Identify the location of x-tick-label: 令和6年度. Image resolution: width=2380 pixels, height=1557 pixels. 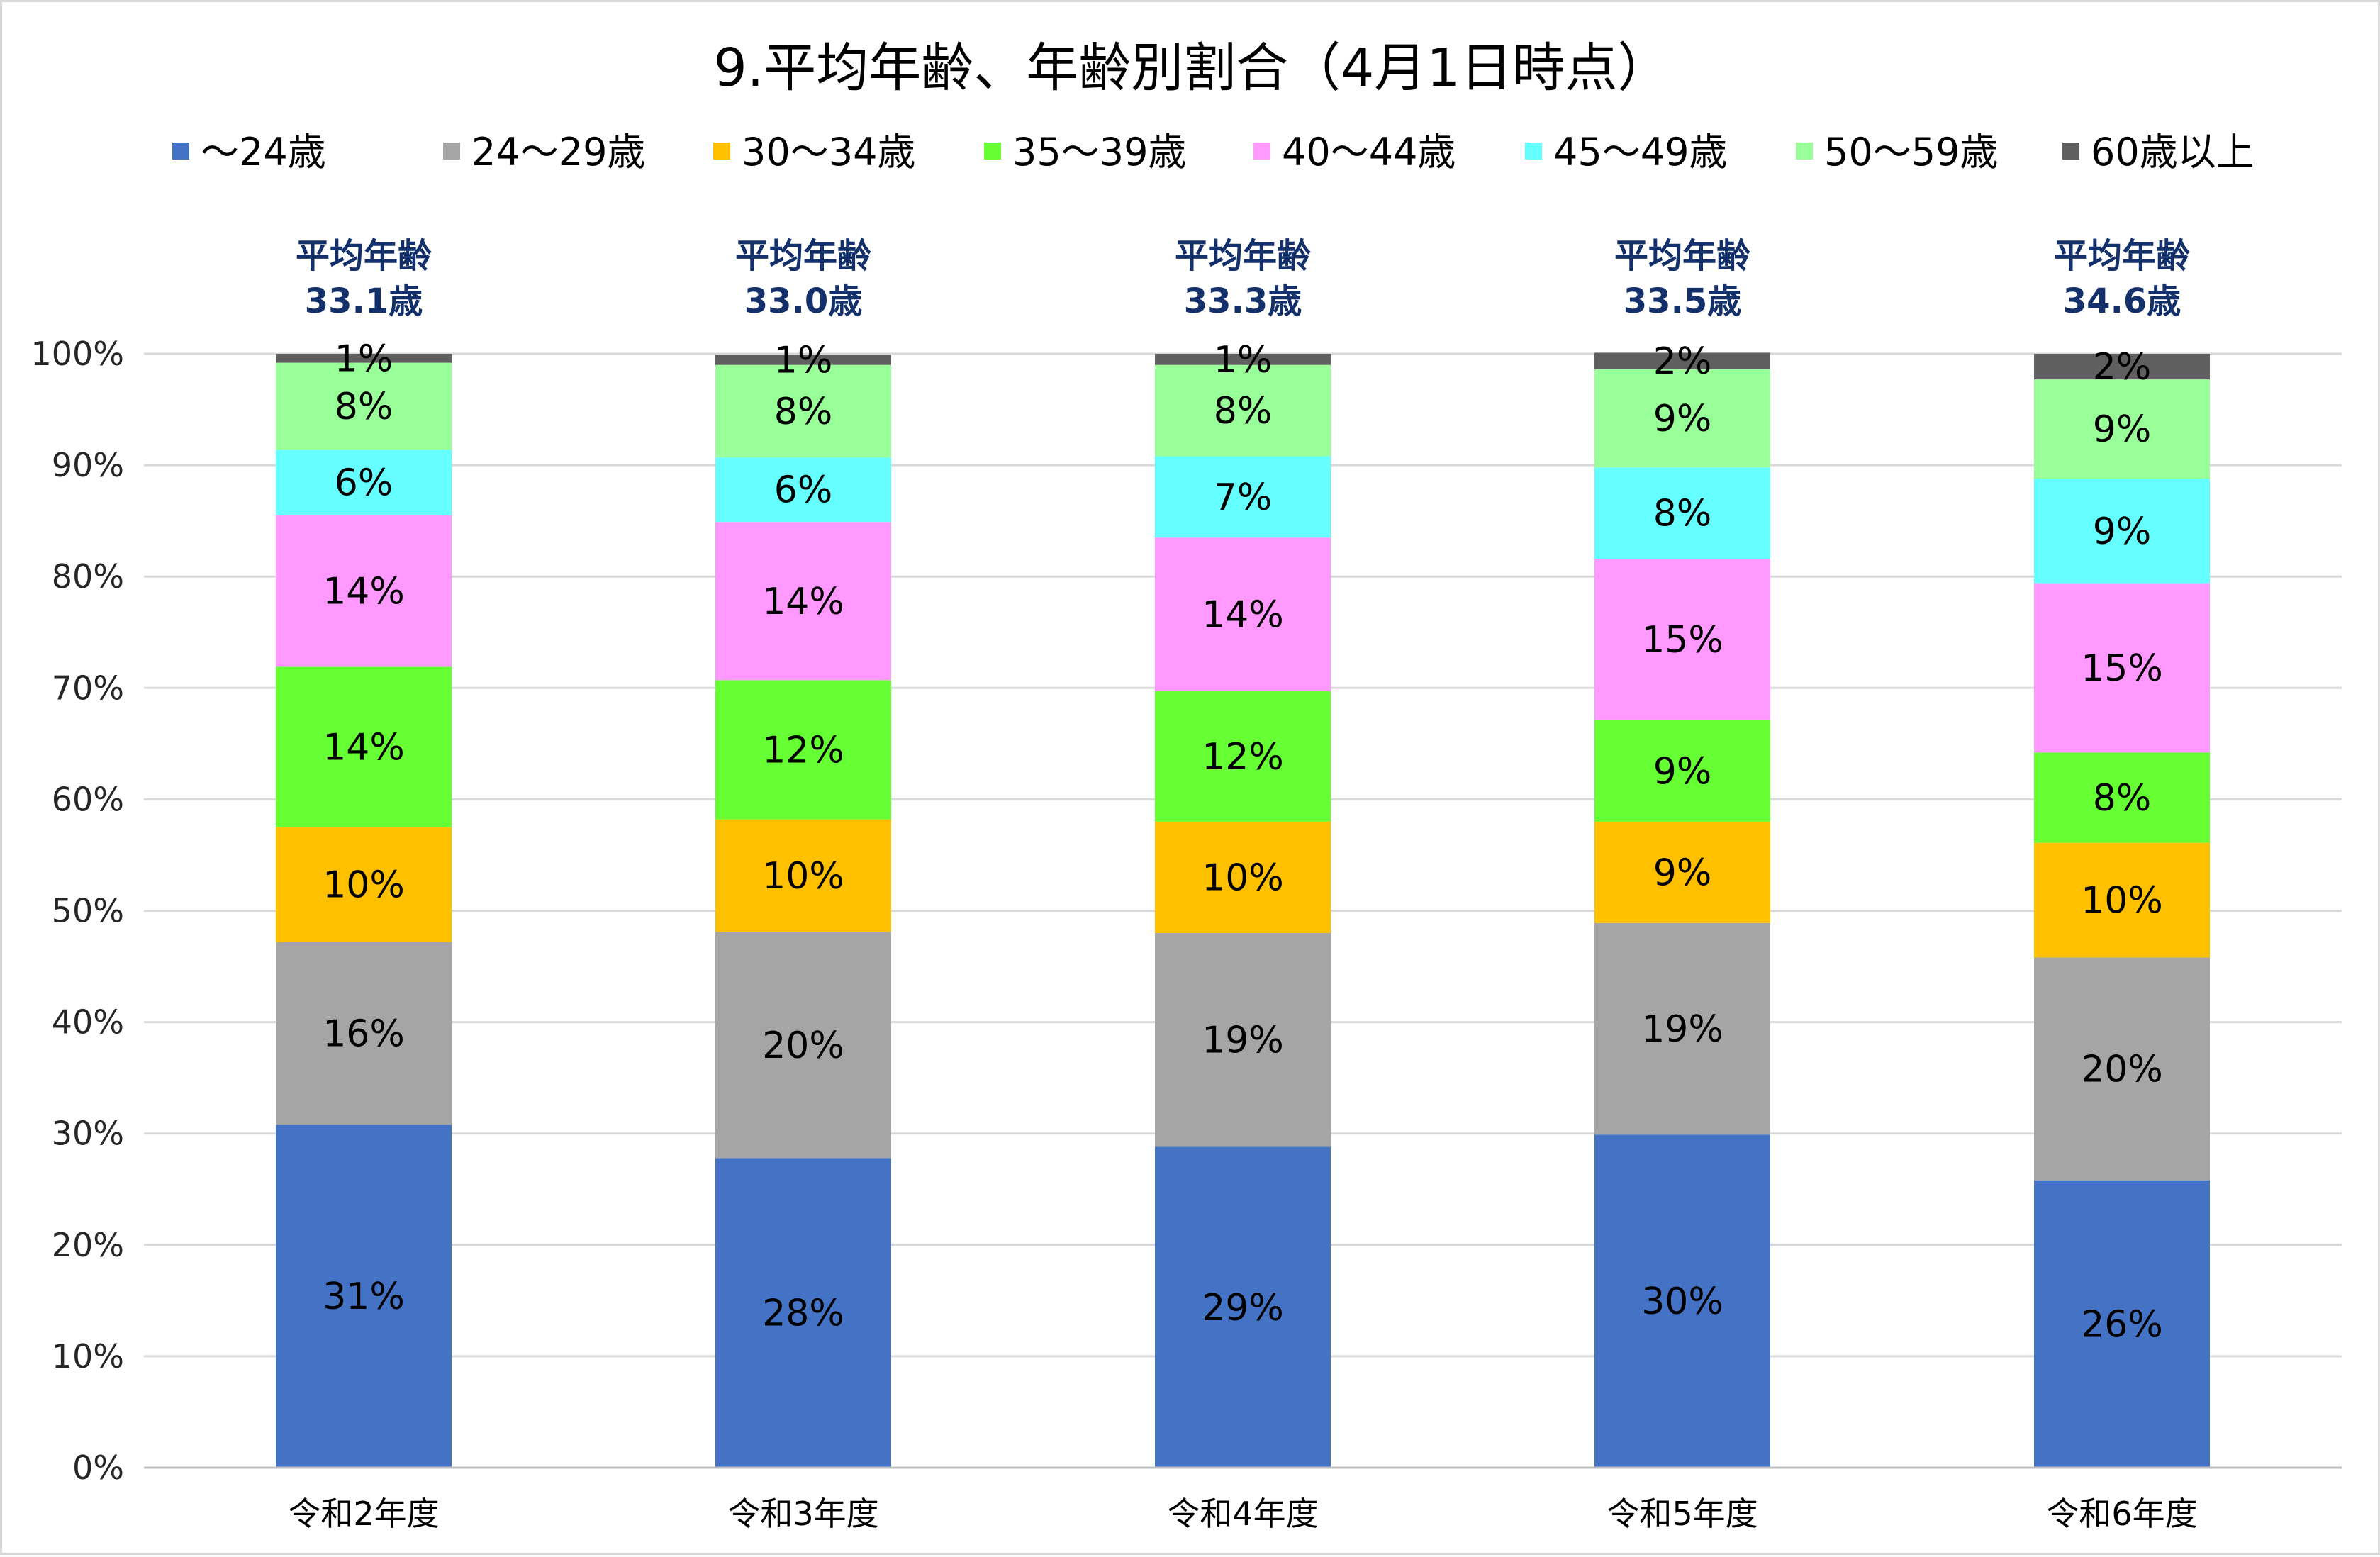
(2121, 1514).